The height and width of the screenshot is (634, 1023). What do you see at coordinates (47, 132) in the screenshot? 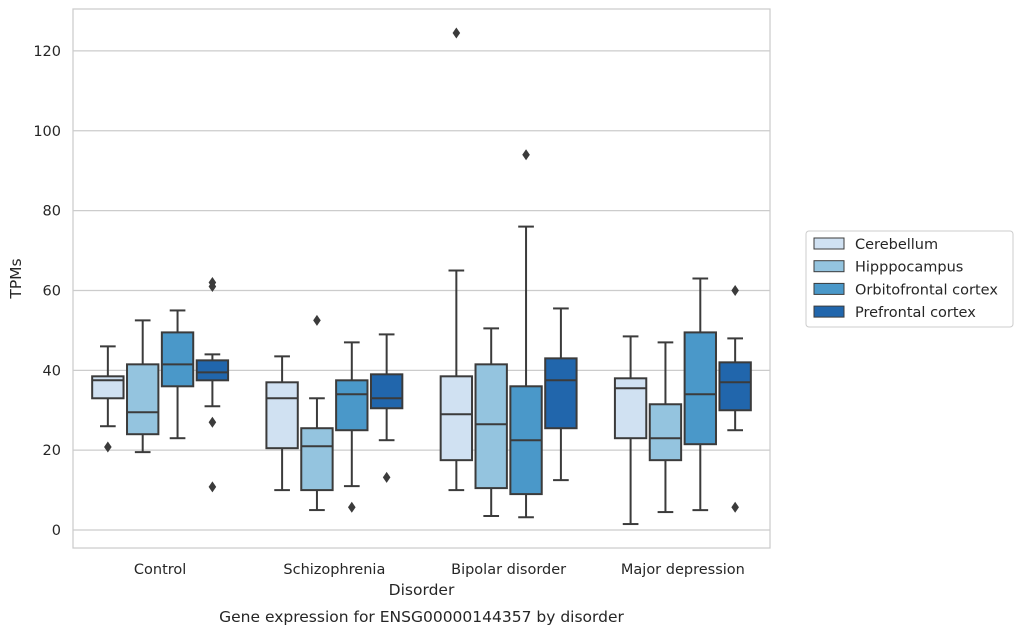
I see `y-tick-label: 100` at bounding box center [47, 132].